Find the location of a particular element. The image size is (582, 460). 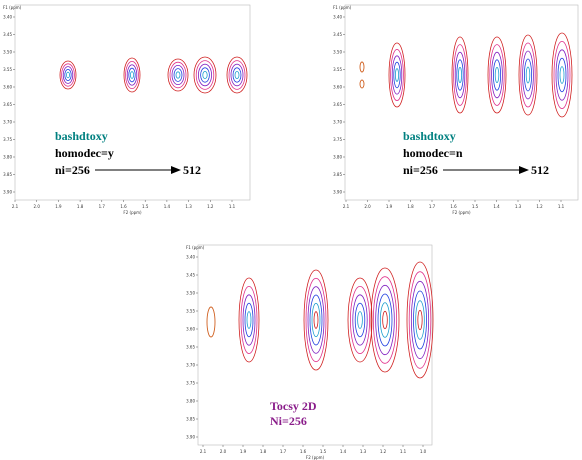

x-tick-label: 1.9 is located at coordinates (389, 206).